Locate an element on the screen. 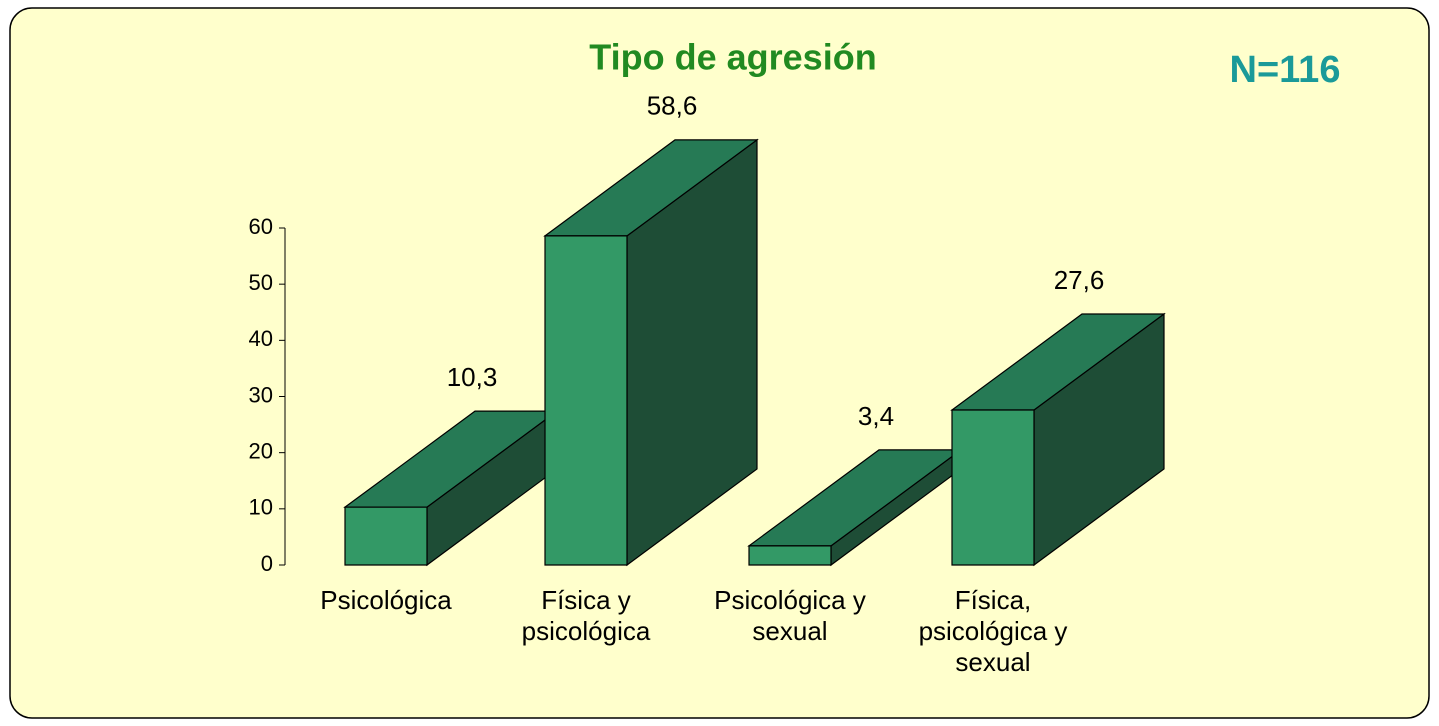 The width and height of the screenshot is (1439, 726). y-tick-label: 30 is located at coordinates (261, 394).